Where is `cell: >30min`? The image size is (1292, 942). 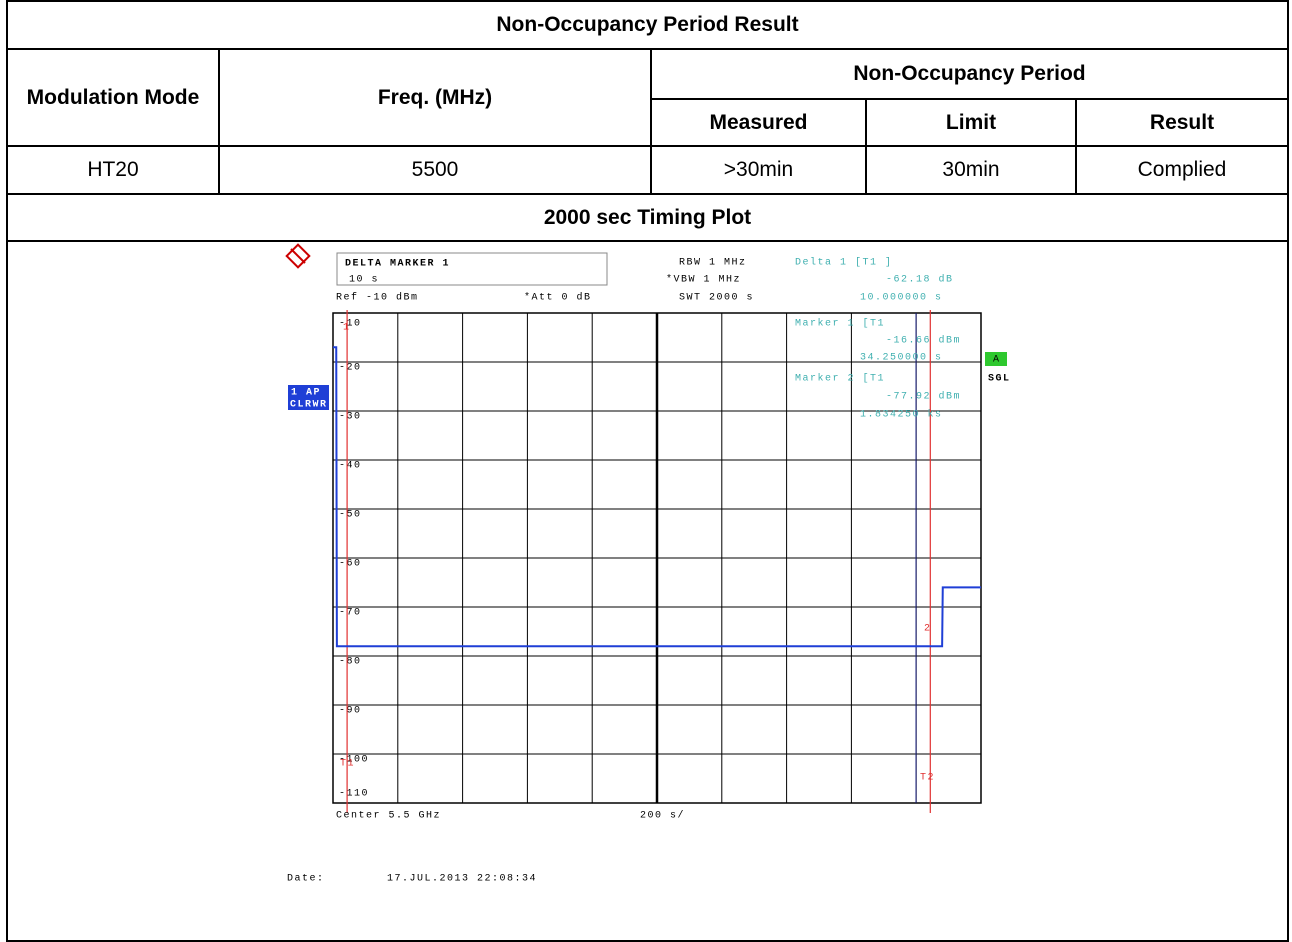
cell: >30min is located at coordinates (758, 170).